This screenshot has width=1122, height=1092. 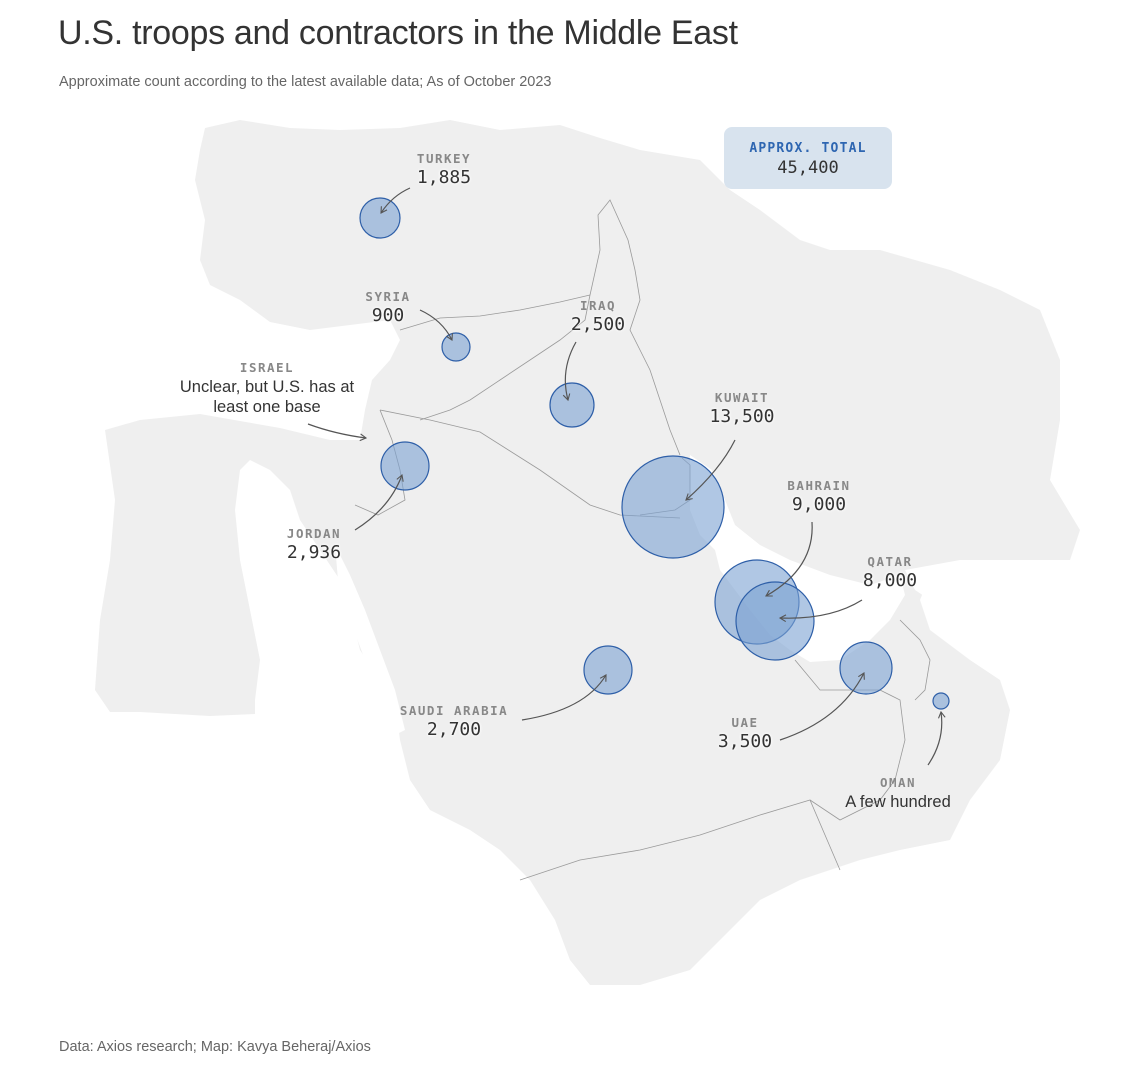 I want to click on border-iraq-iran, so click(x=635, y=327).